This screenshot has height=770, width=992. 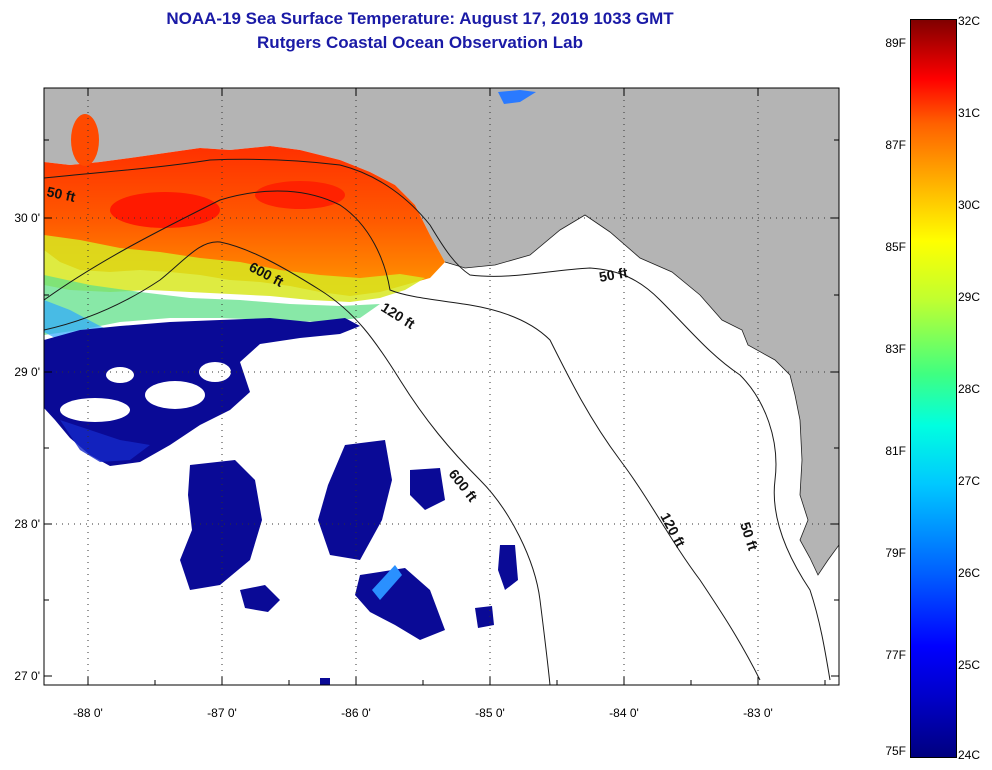 I want to click on colorbar-f-label: 81F, so click(x=895, y=451).